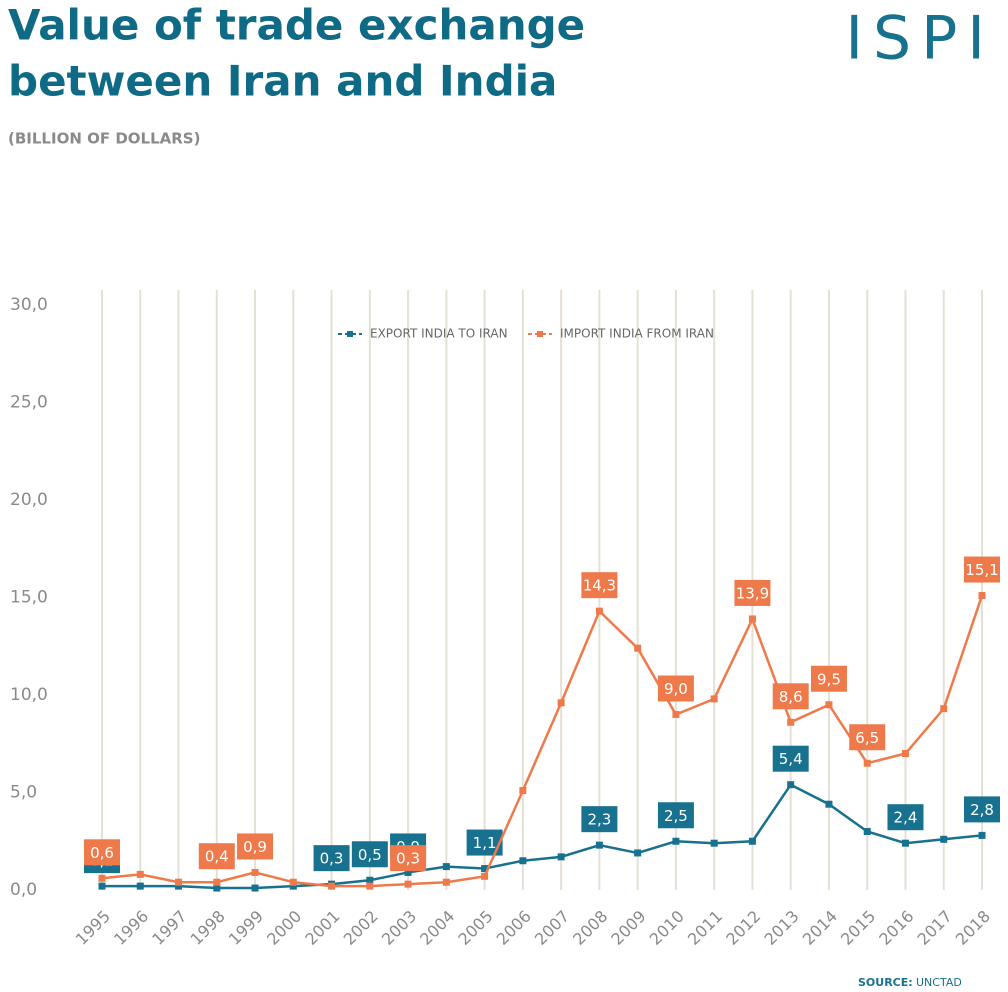 The image size is (1008, 992). I want to click on data-label: 0,3, so click(408, 859).